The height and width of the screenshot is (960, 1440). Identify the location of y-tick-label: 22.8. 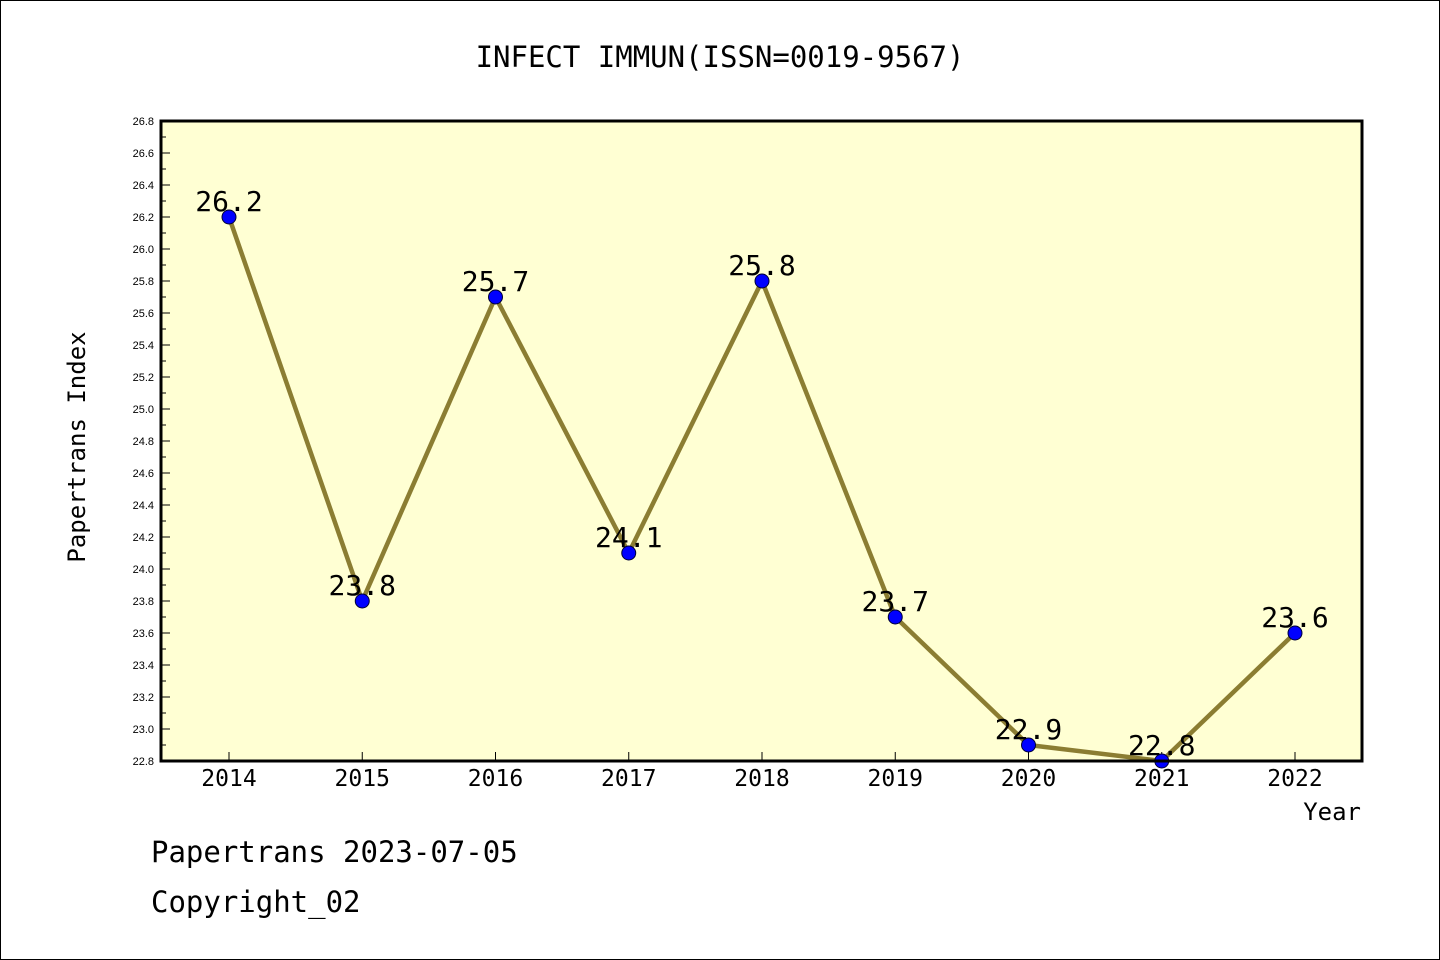
(143, 762).